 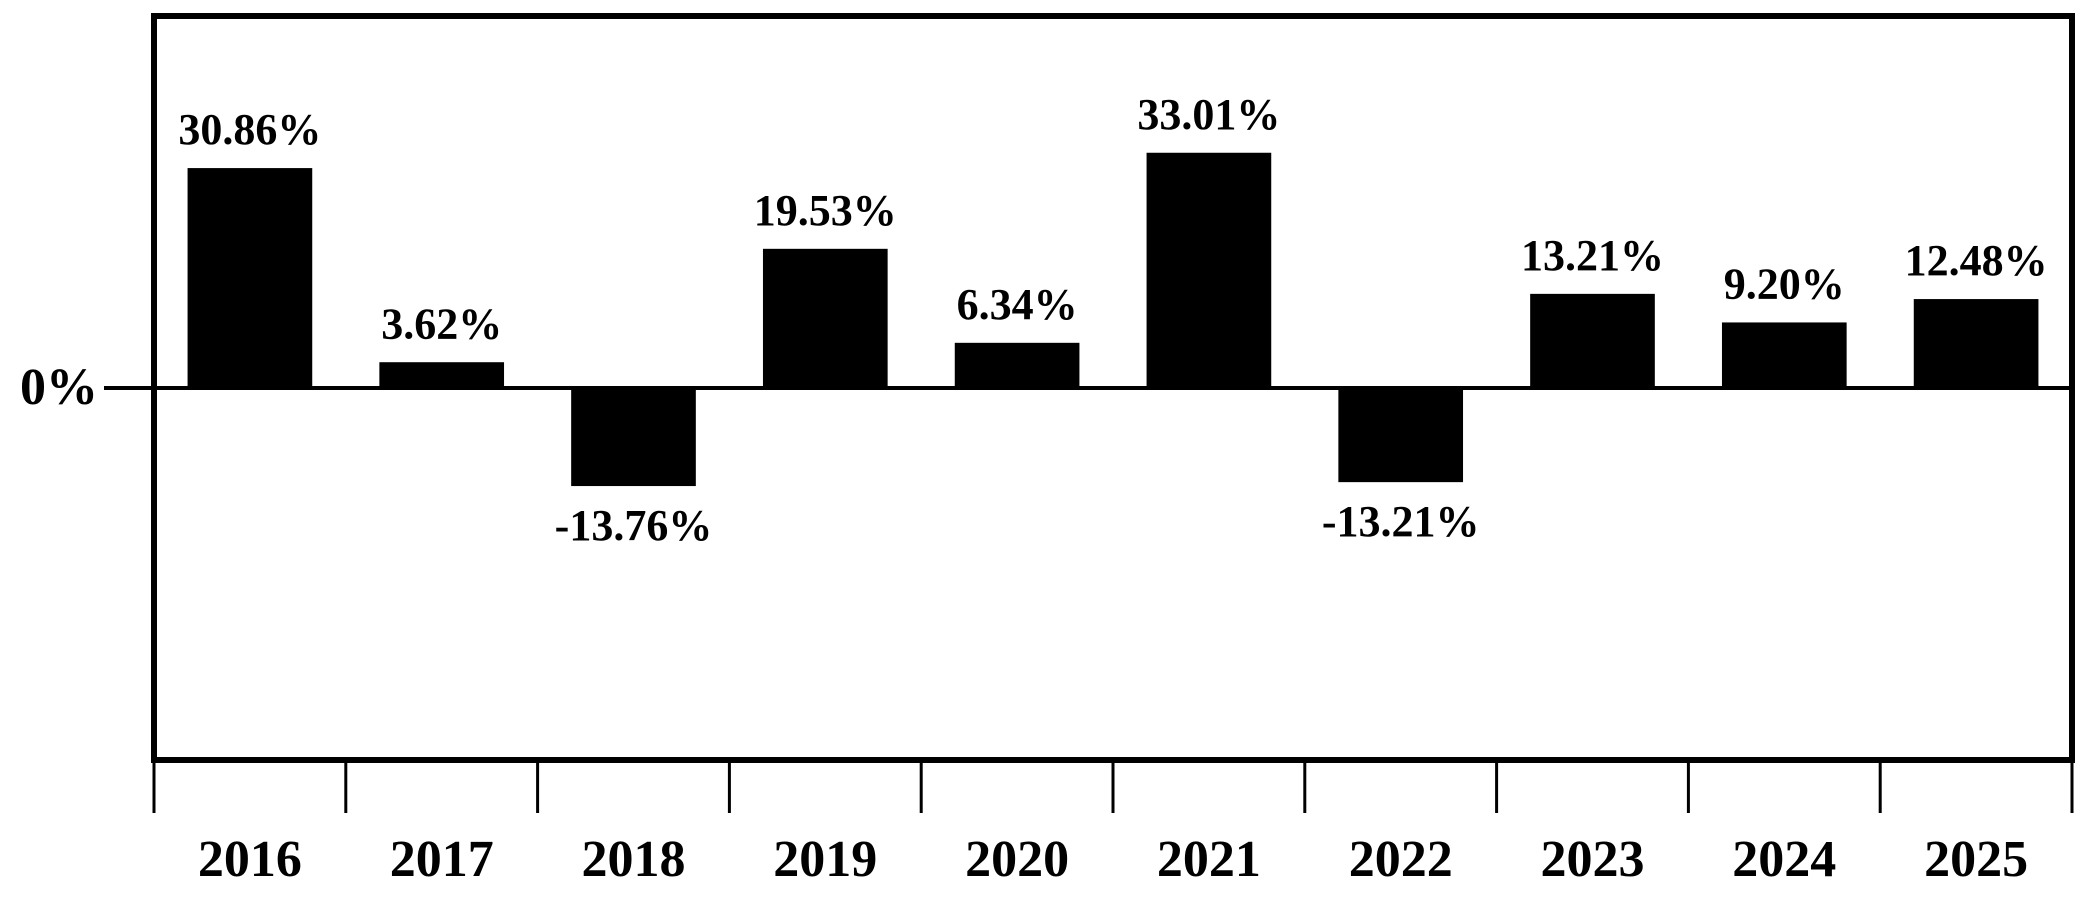 I want to click on value-label: 30.86%, so click(x=249, y=129).